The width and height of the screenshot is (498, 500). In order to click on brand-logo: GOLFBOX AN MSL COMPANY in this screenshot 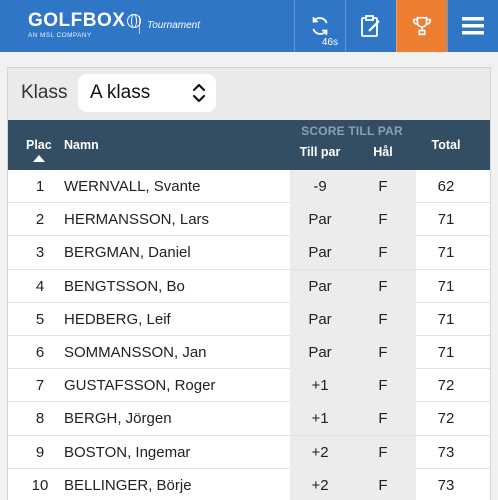, I will do `click(85, 24)`.